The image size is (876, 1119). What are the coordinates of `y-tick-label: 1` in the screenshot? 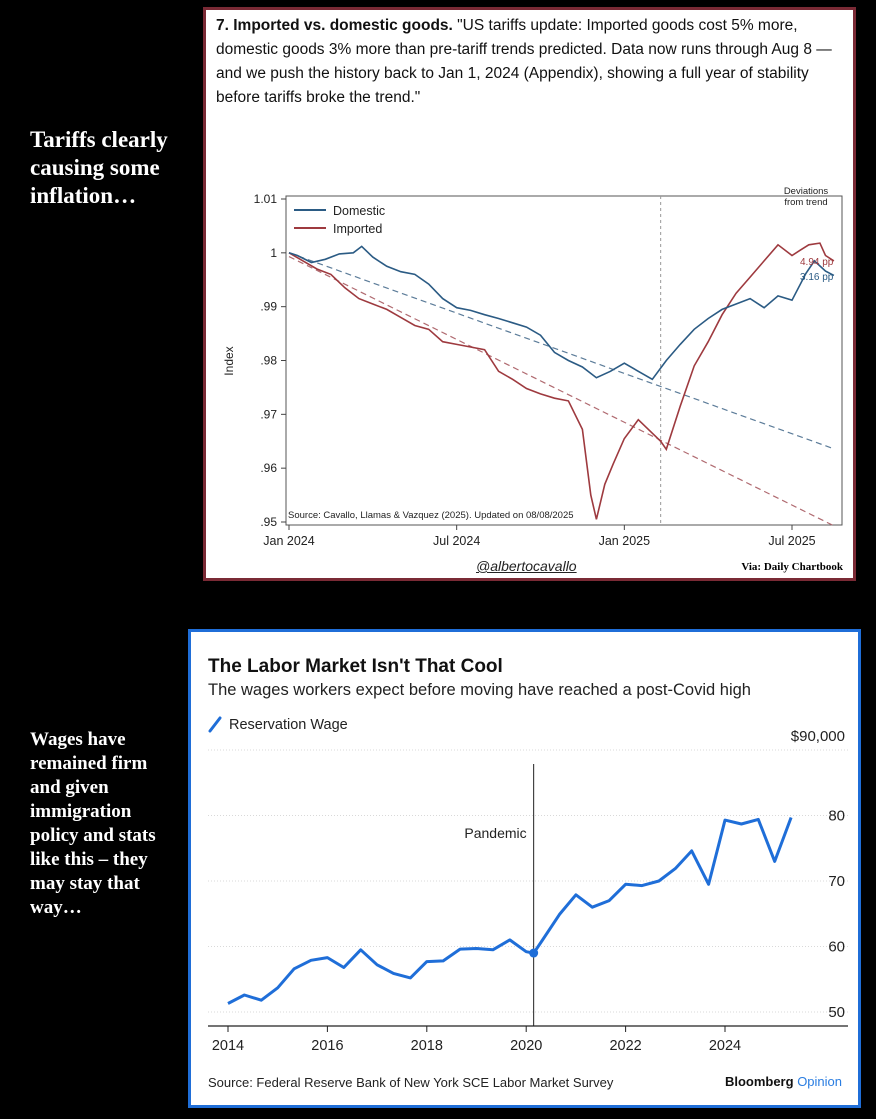 It's located at (273, 253).